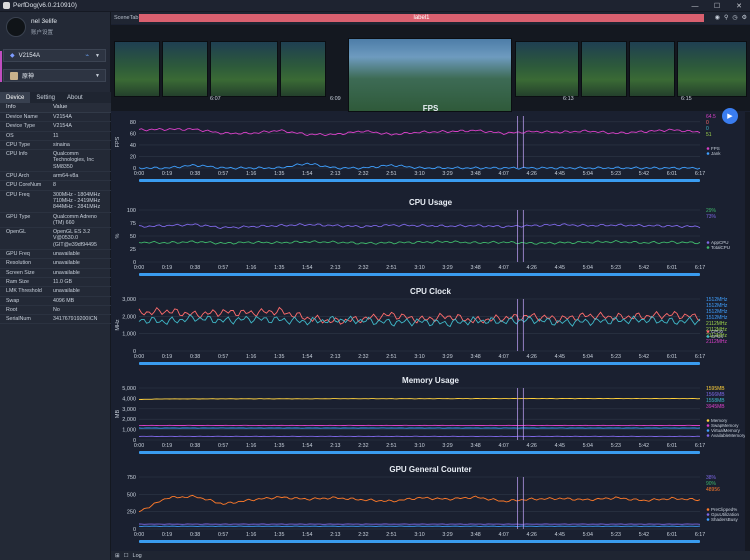 Image resolution: width=750 pixels, height=560 pixels. What do you see at coordinates (724, 509) in the screenshot?
I see `legend-entry: PreClipped%` at bounding box center [724, 509].